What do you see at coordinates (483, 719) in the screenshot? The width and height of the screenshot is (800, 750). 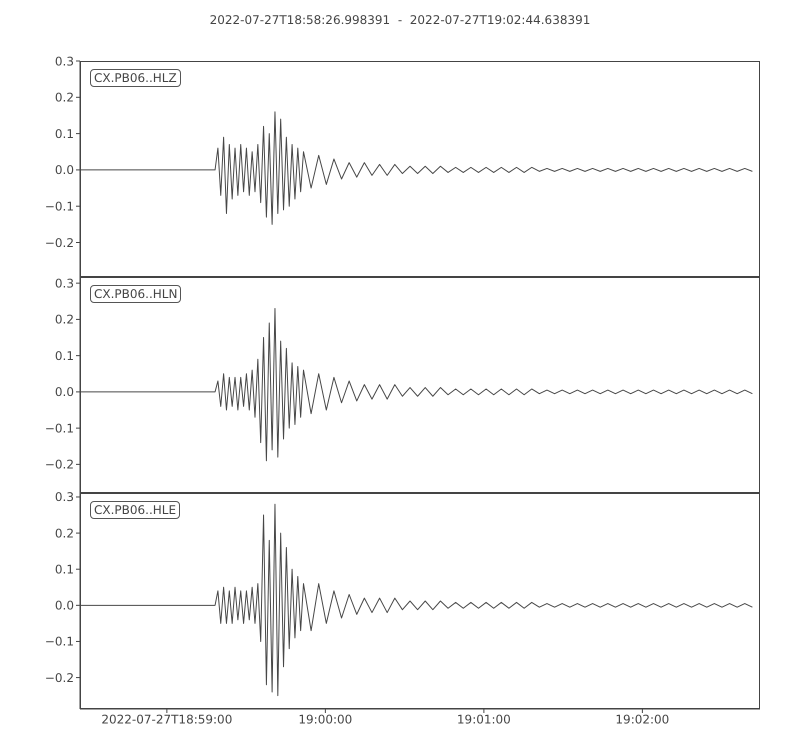 I see `x-tick-label: 19:01:00` at bounding box center [483, 719].